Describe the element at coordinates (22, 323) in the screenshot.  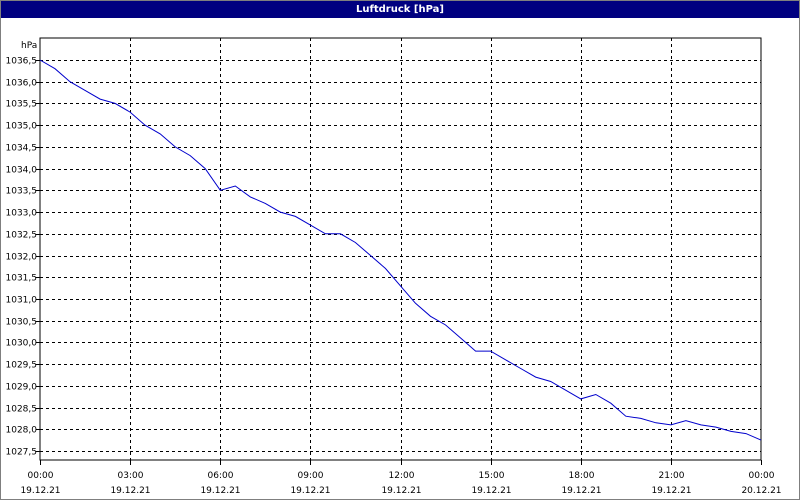
I see `y-tick-label: 1030,5` at that location.